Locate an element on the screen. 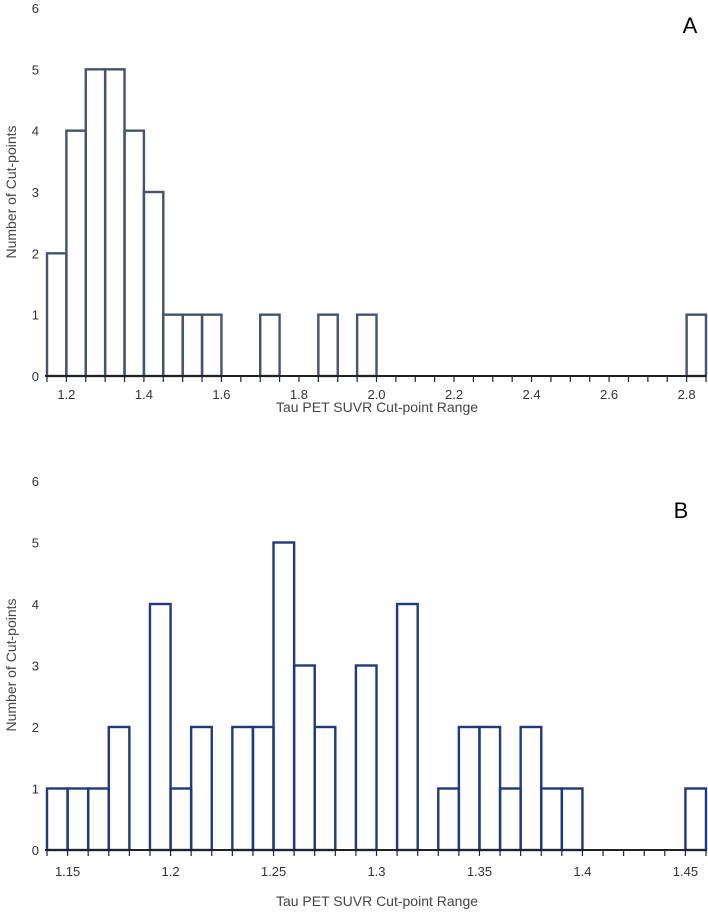 This screenshot has height=913, width=708. panel-b-y-ticks: 0 1 2 3 4 5 6 is located at coordinates (35, 666).